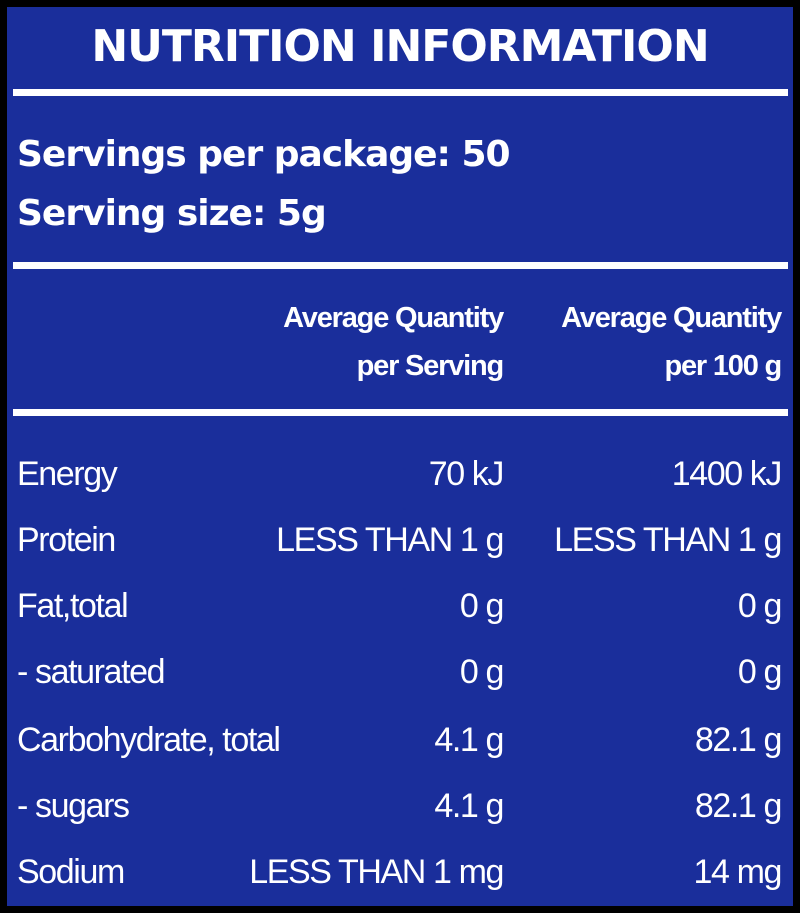 The image size is (800, 913). I want to click on column-header-per-serving-line2: per Serving, so click(430, 366).